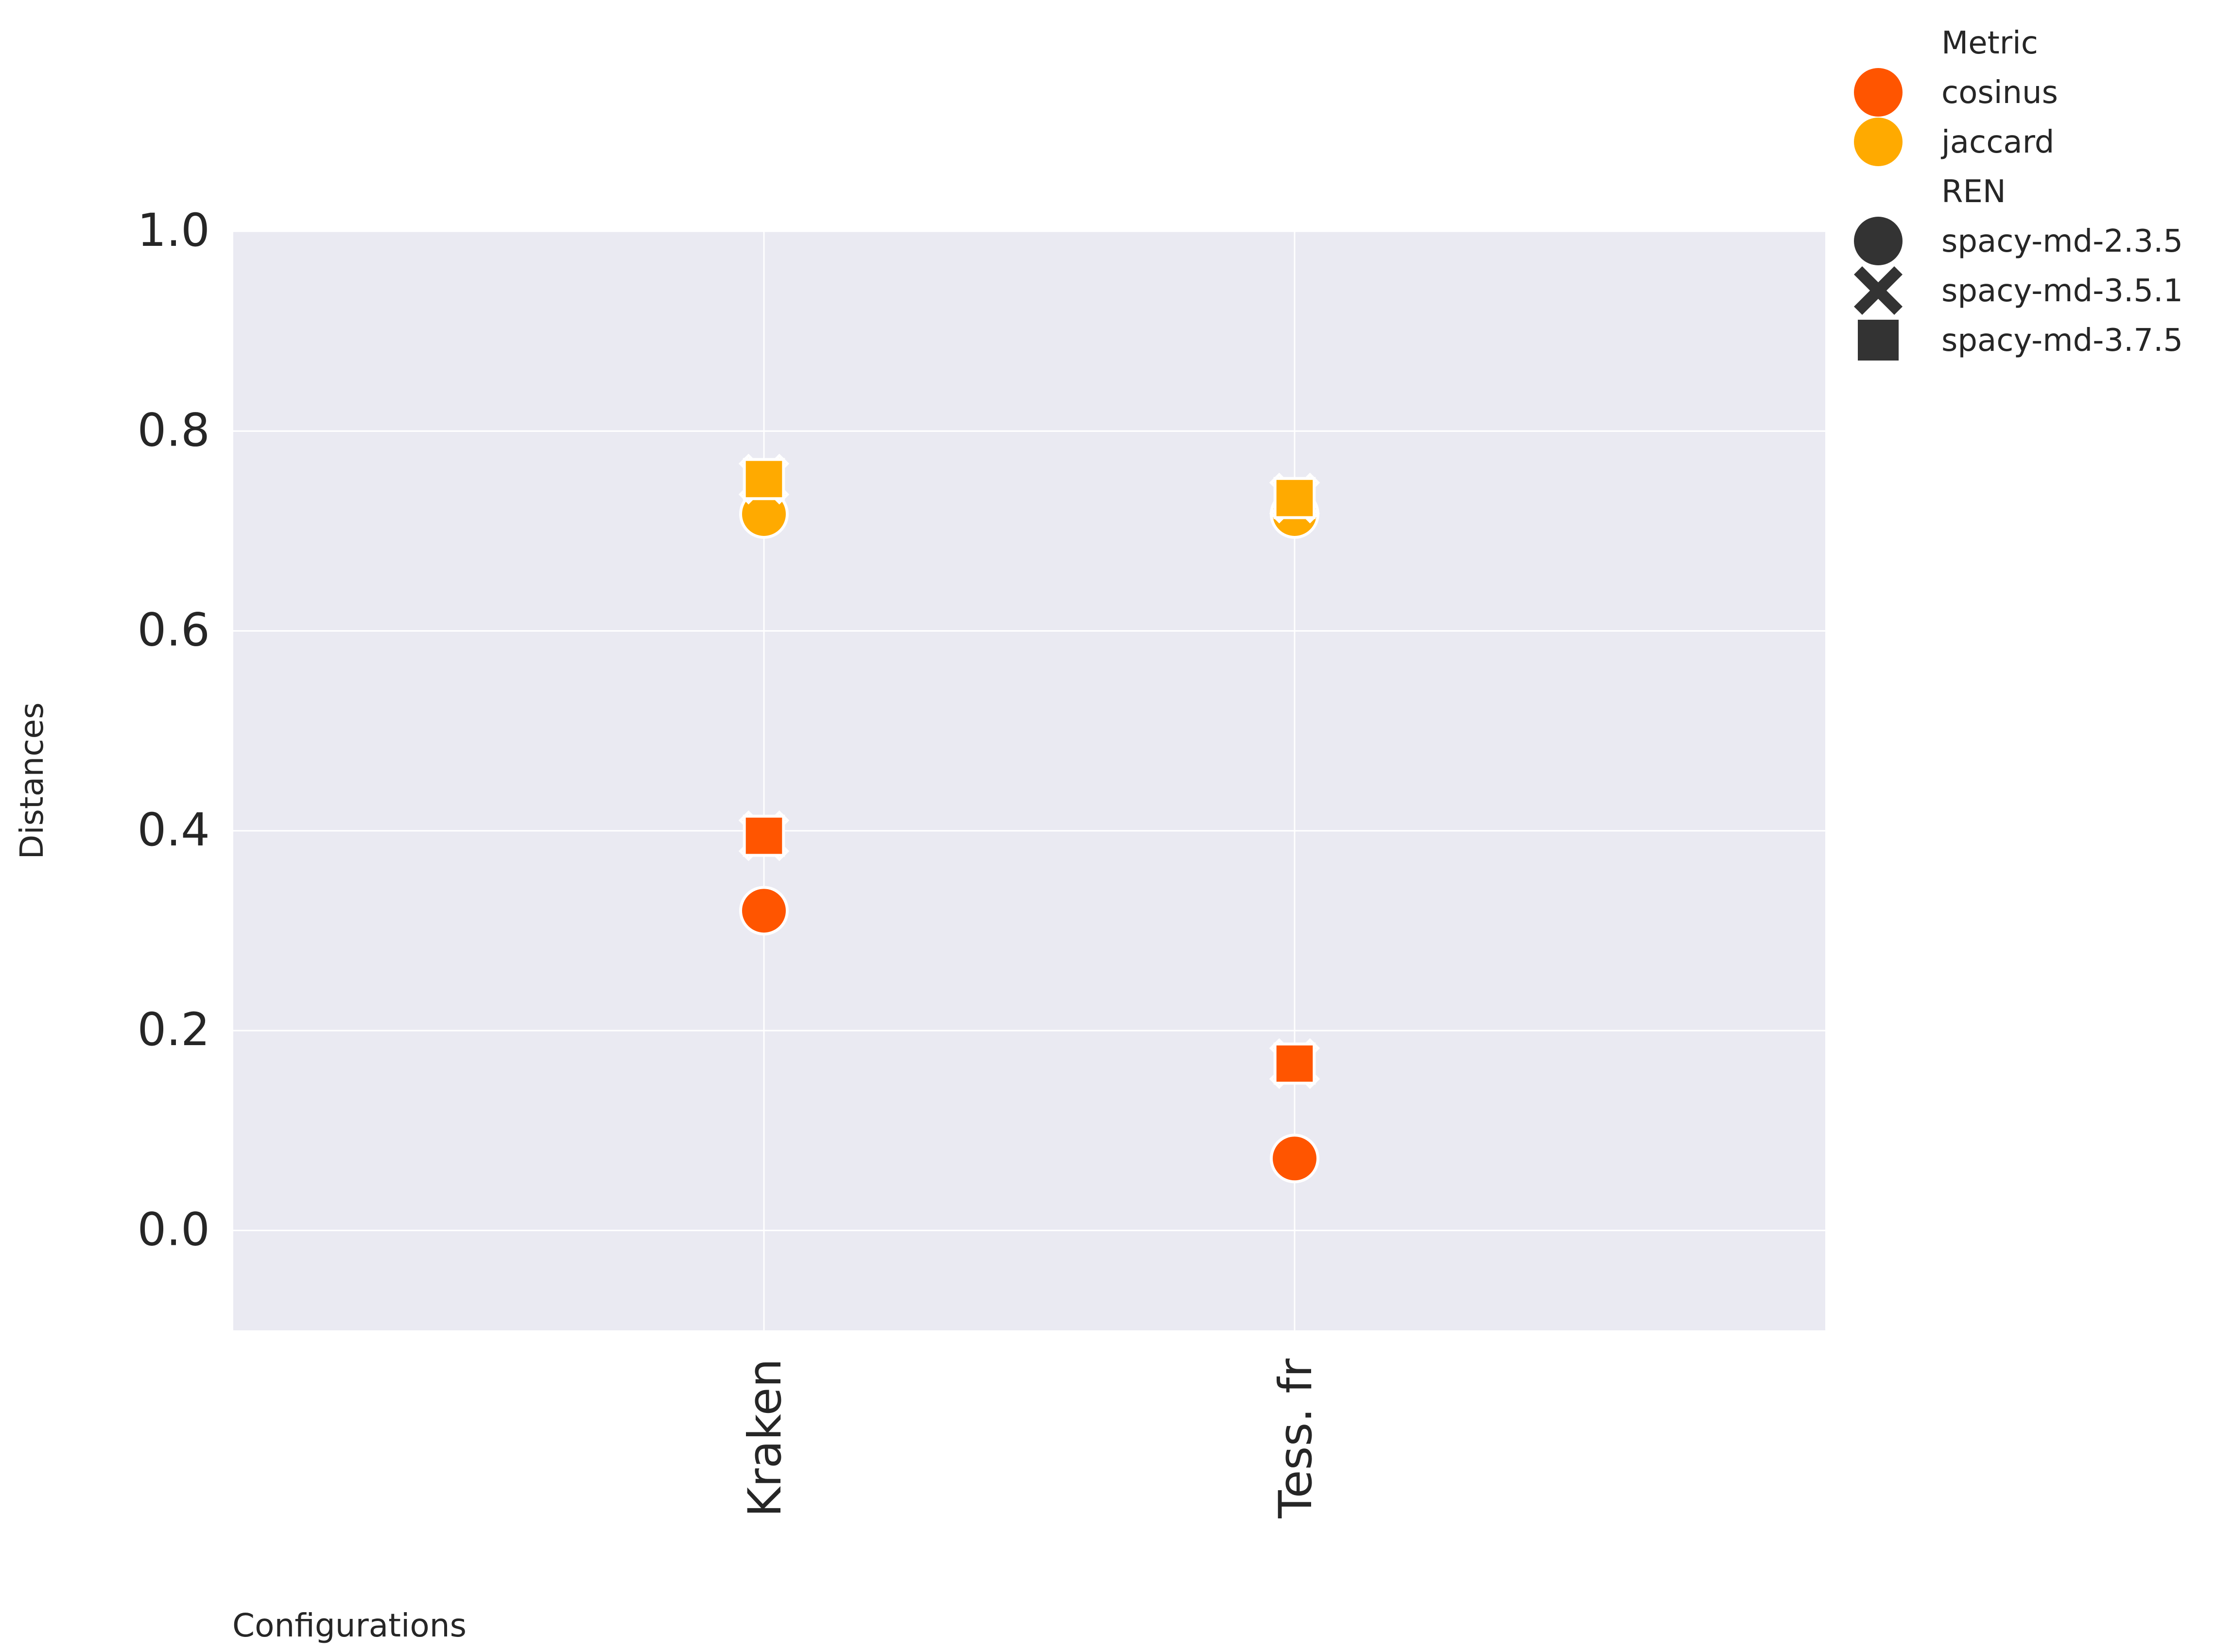 The image size is (2215, 1652). Describe the element at coordinates (2062, 242) in the screenshot. I see `legend-label: spacy-md-2.3.5` at that location.